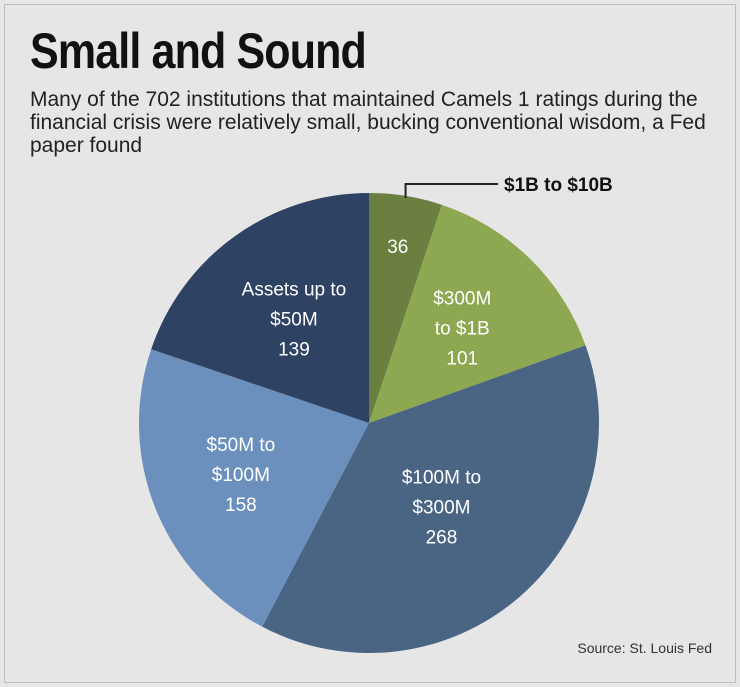 Image resolution: width=740 pixels, height=687 pixels. Describe the element at coordinates (241, 445) in the screenshot. I see `slice-label-50m-to-100m: $50M to` at that location.